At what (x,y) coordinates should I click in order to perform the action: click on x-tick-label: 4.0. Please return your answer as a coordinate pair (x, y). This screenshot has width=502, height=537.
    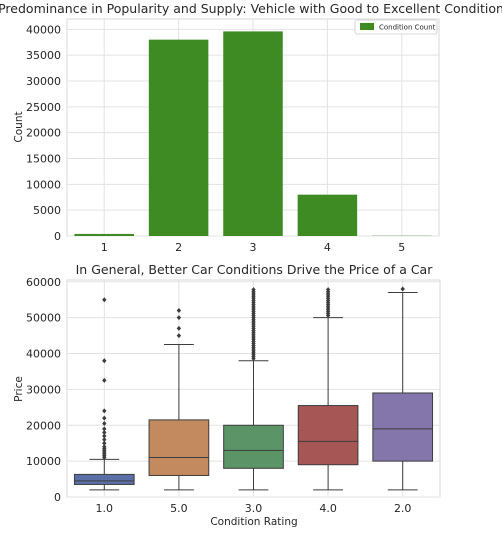
    Looking at the image, I should click on (328, 508).